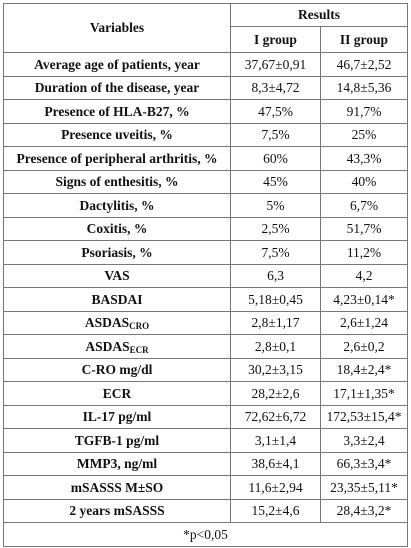 Image resolution: width=411 pixels, height=548 pixels. I want to click on group-1-value: 11,6±2,94, so click(275, 487).